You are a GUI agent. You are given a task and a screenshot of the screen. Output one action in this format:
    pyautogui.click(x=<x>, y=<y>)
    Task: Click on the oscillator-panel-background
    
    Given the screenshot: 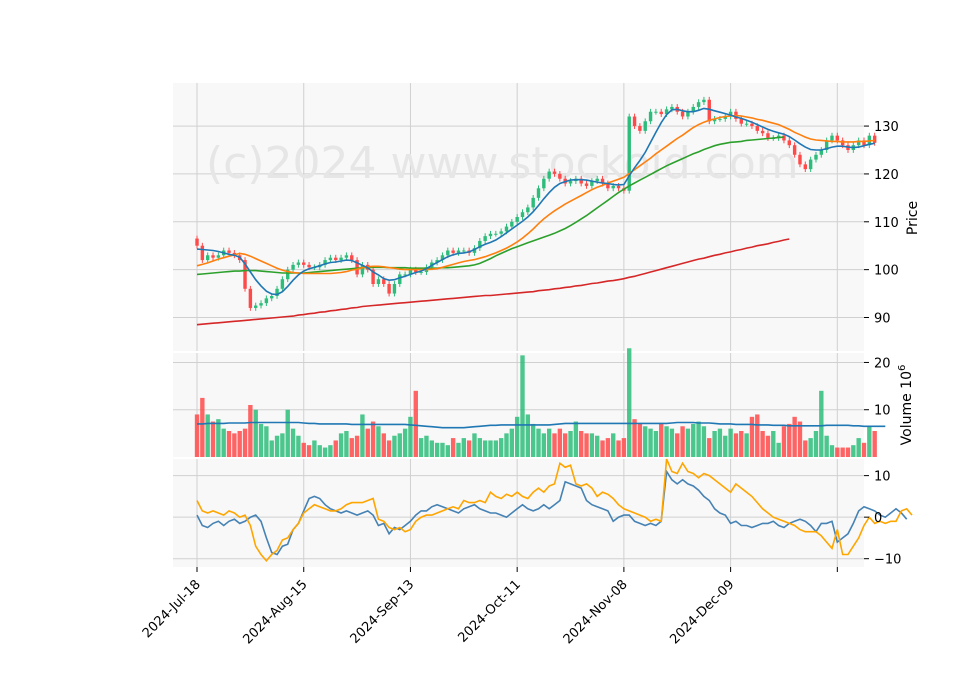 What is the action you would take?
    pyautogui.click(x=518, y=513)
    